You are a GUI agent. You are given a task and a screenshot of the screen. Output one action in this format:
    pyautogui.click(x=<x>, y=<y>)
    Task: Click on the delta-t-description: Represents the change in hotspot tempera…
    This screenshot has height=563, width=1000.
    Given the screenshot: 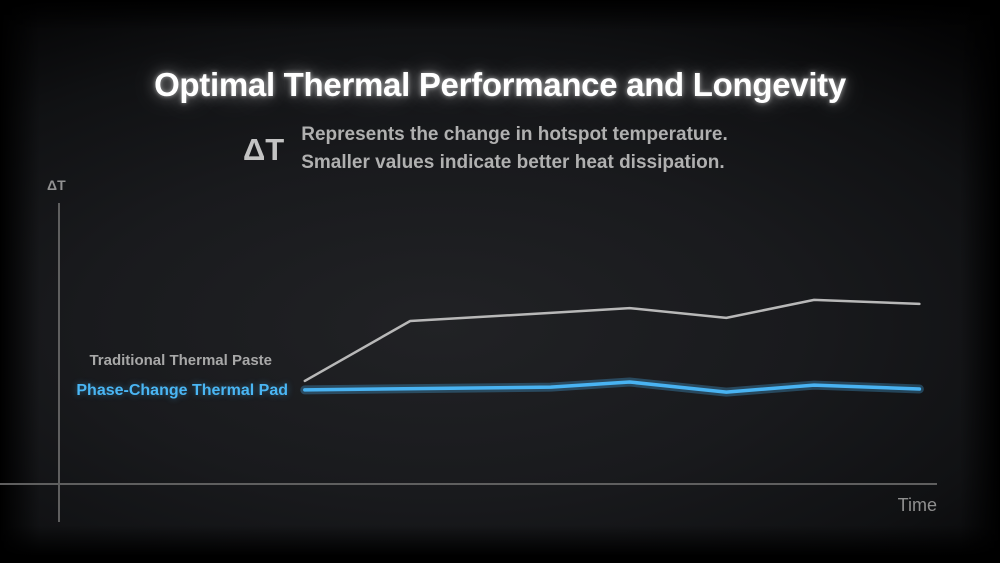 What is the action you would take?
    pyautogui.click(x=514, y=149)
    